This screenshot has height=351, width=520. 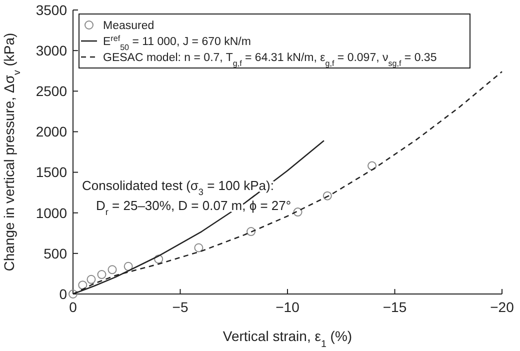 I want to click on legend-label: Measured, so click(x=128, y=26).